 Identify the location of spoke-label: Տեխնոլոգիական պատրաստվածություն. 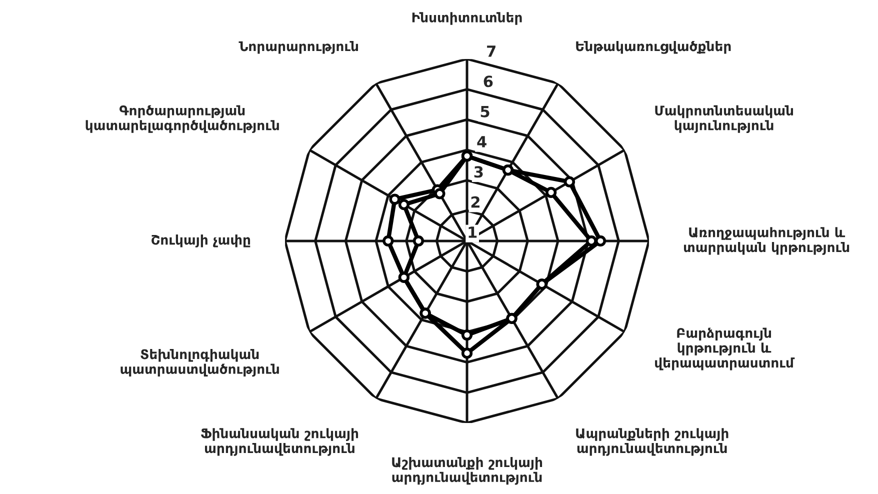
(199, 362).